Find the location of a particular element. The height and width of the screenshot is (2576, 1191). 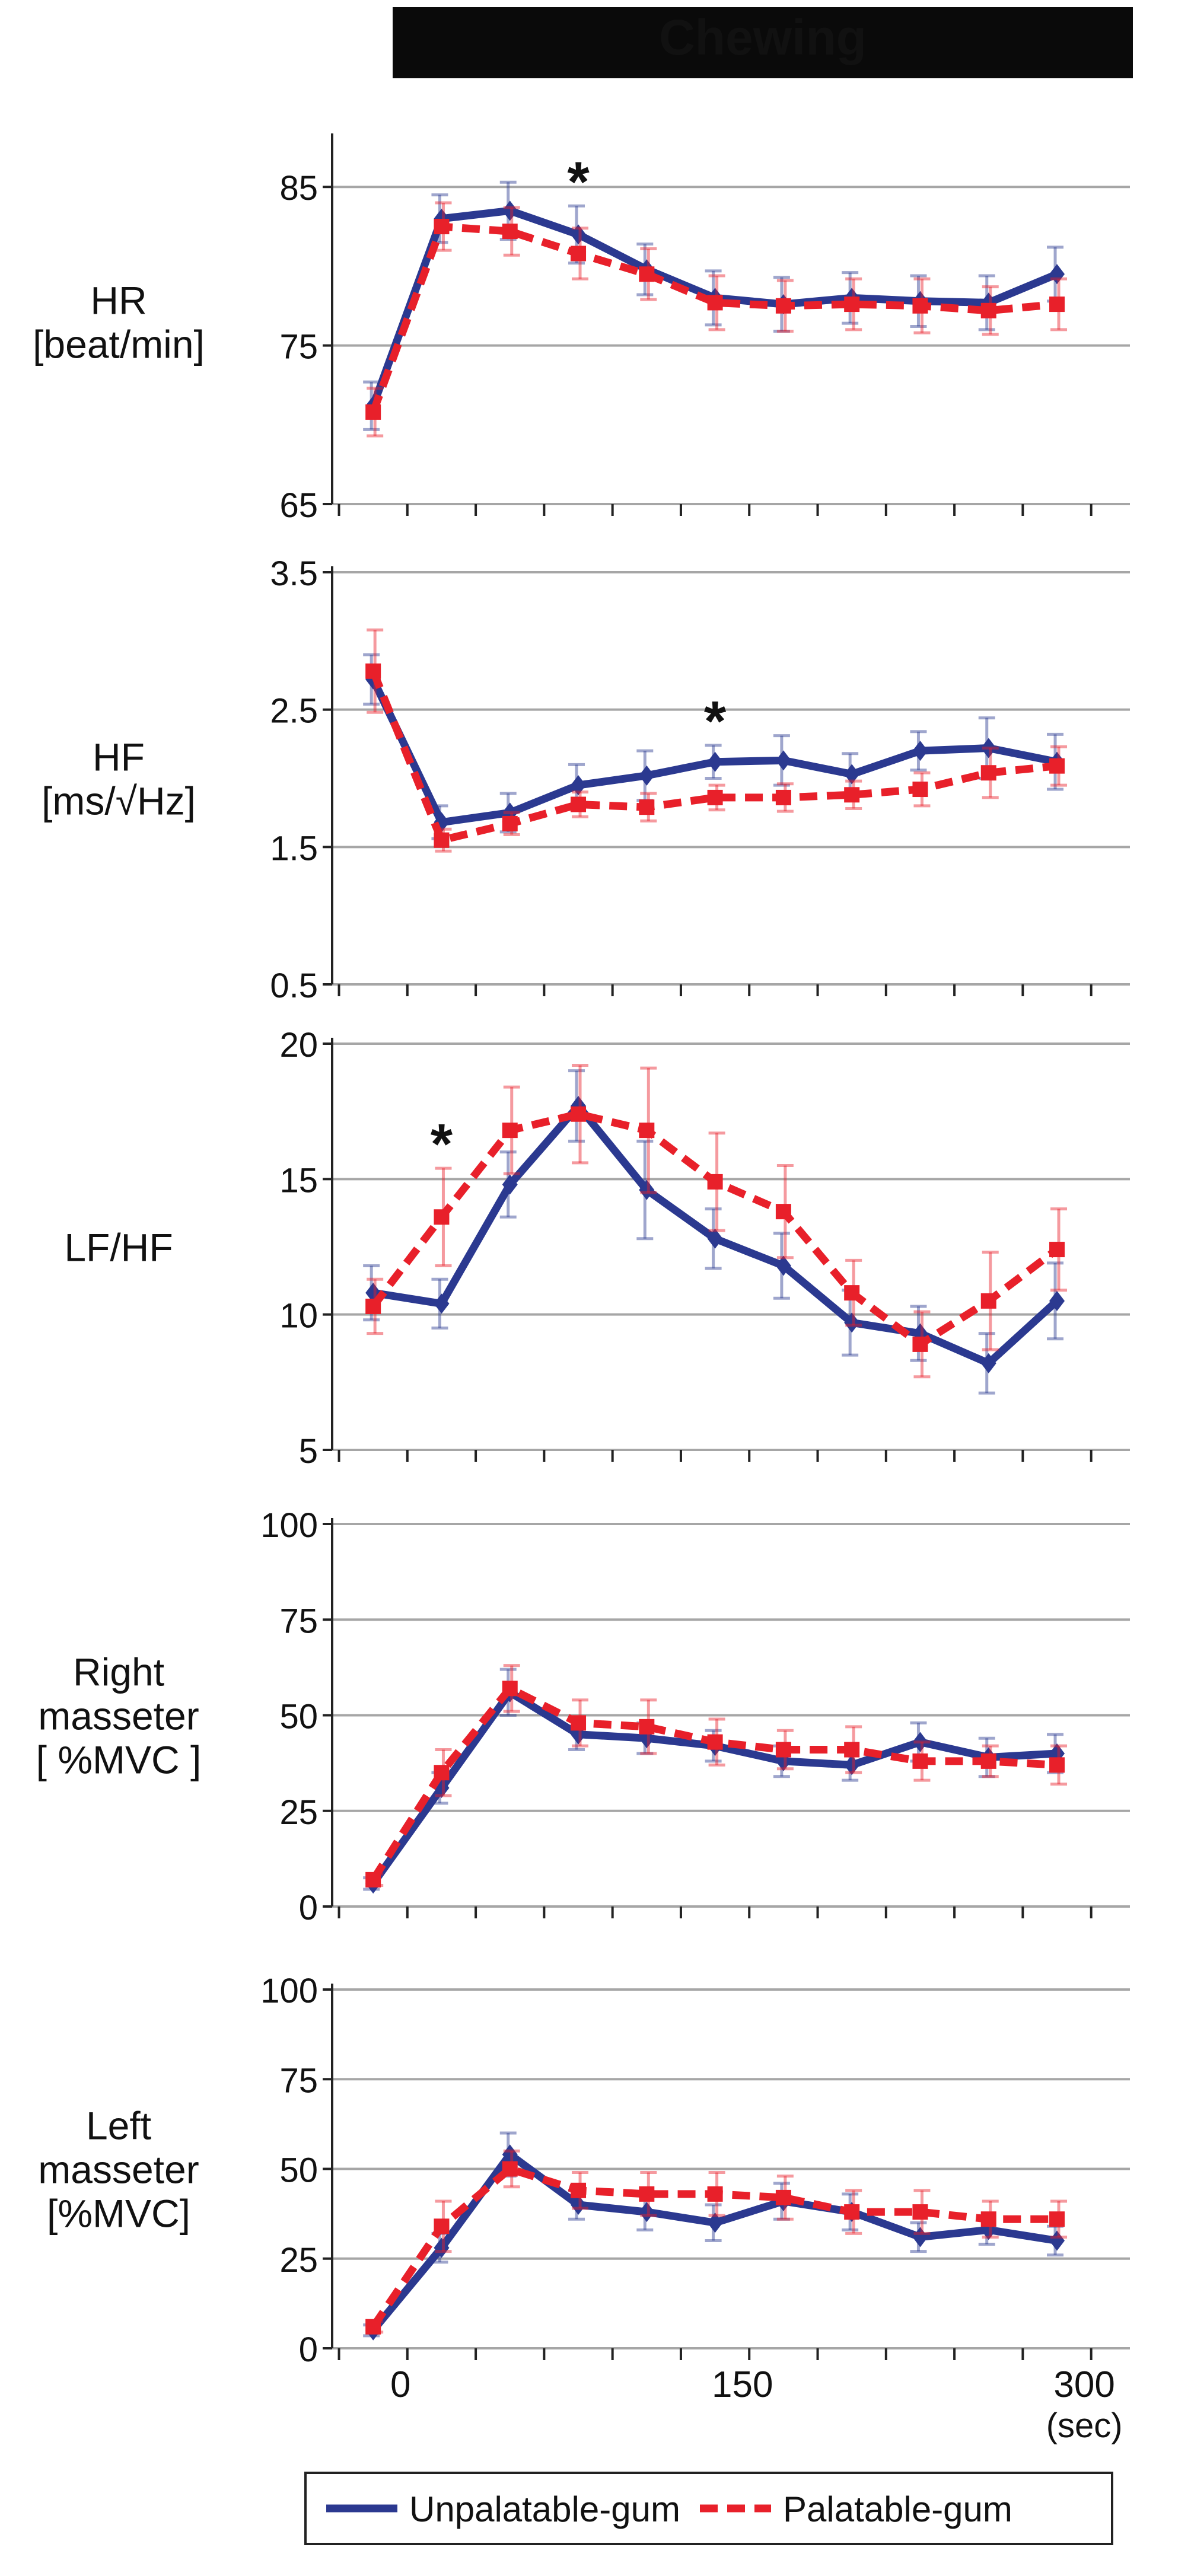

x-axis: 0 150 300(sec) is located at coordinates (756, 2404).